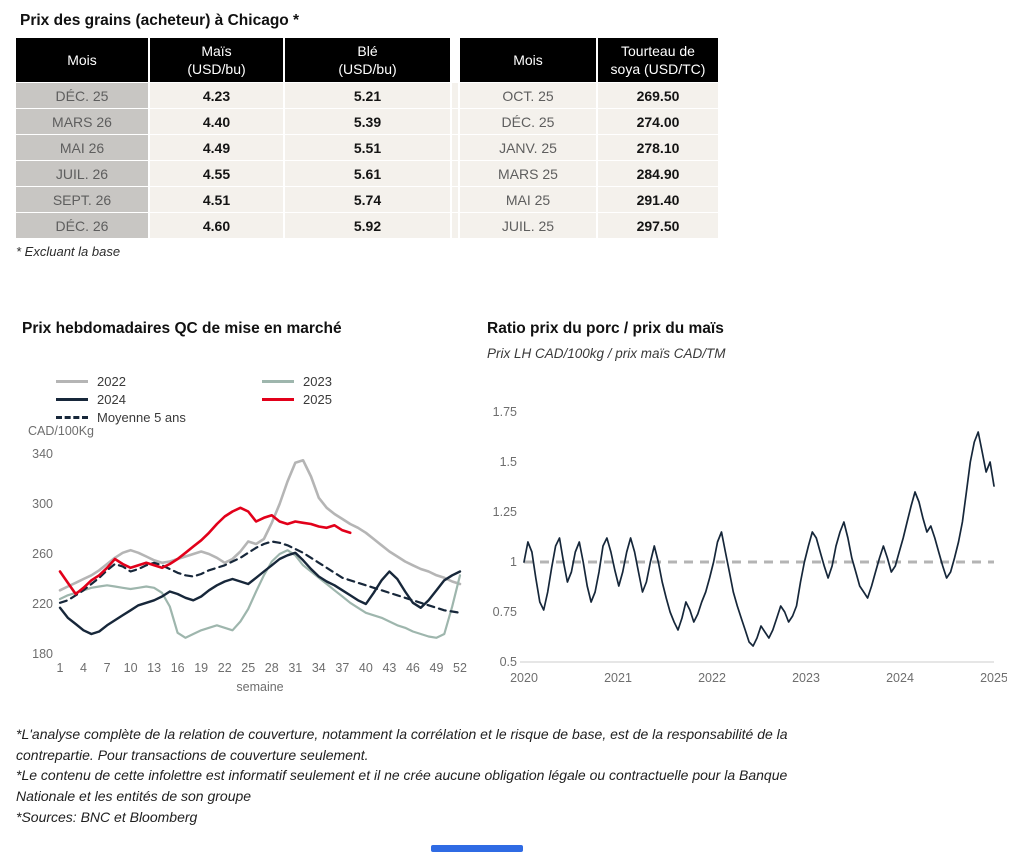 Image resolution: width=1024 pixels, height=852 pixels. Describe the element at coordinates (248, 668) in the screenshot. I see `svg-text: 25` at that location.